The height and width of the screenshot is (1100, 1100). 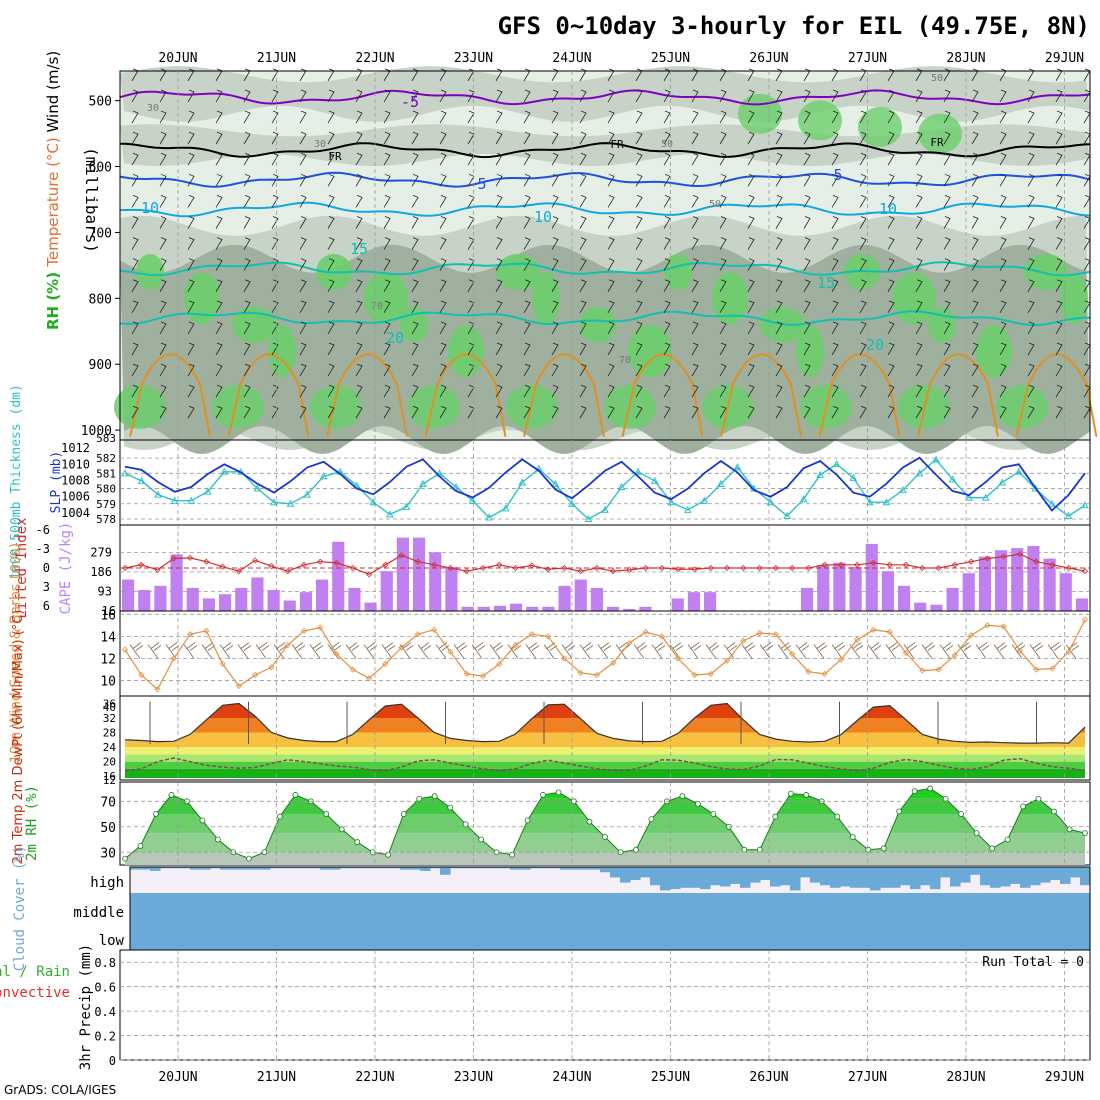 What do you see at coordinates (75, 513) in the screenshot?
I see `y-tick-label: 1004` at bounding box center [75, 513].